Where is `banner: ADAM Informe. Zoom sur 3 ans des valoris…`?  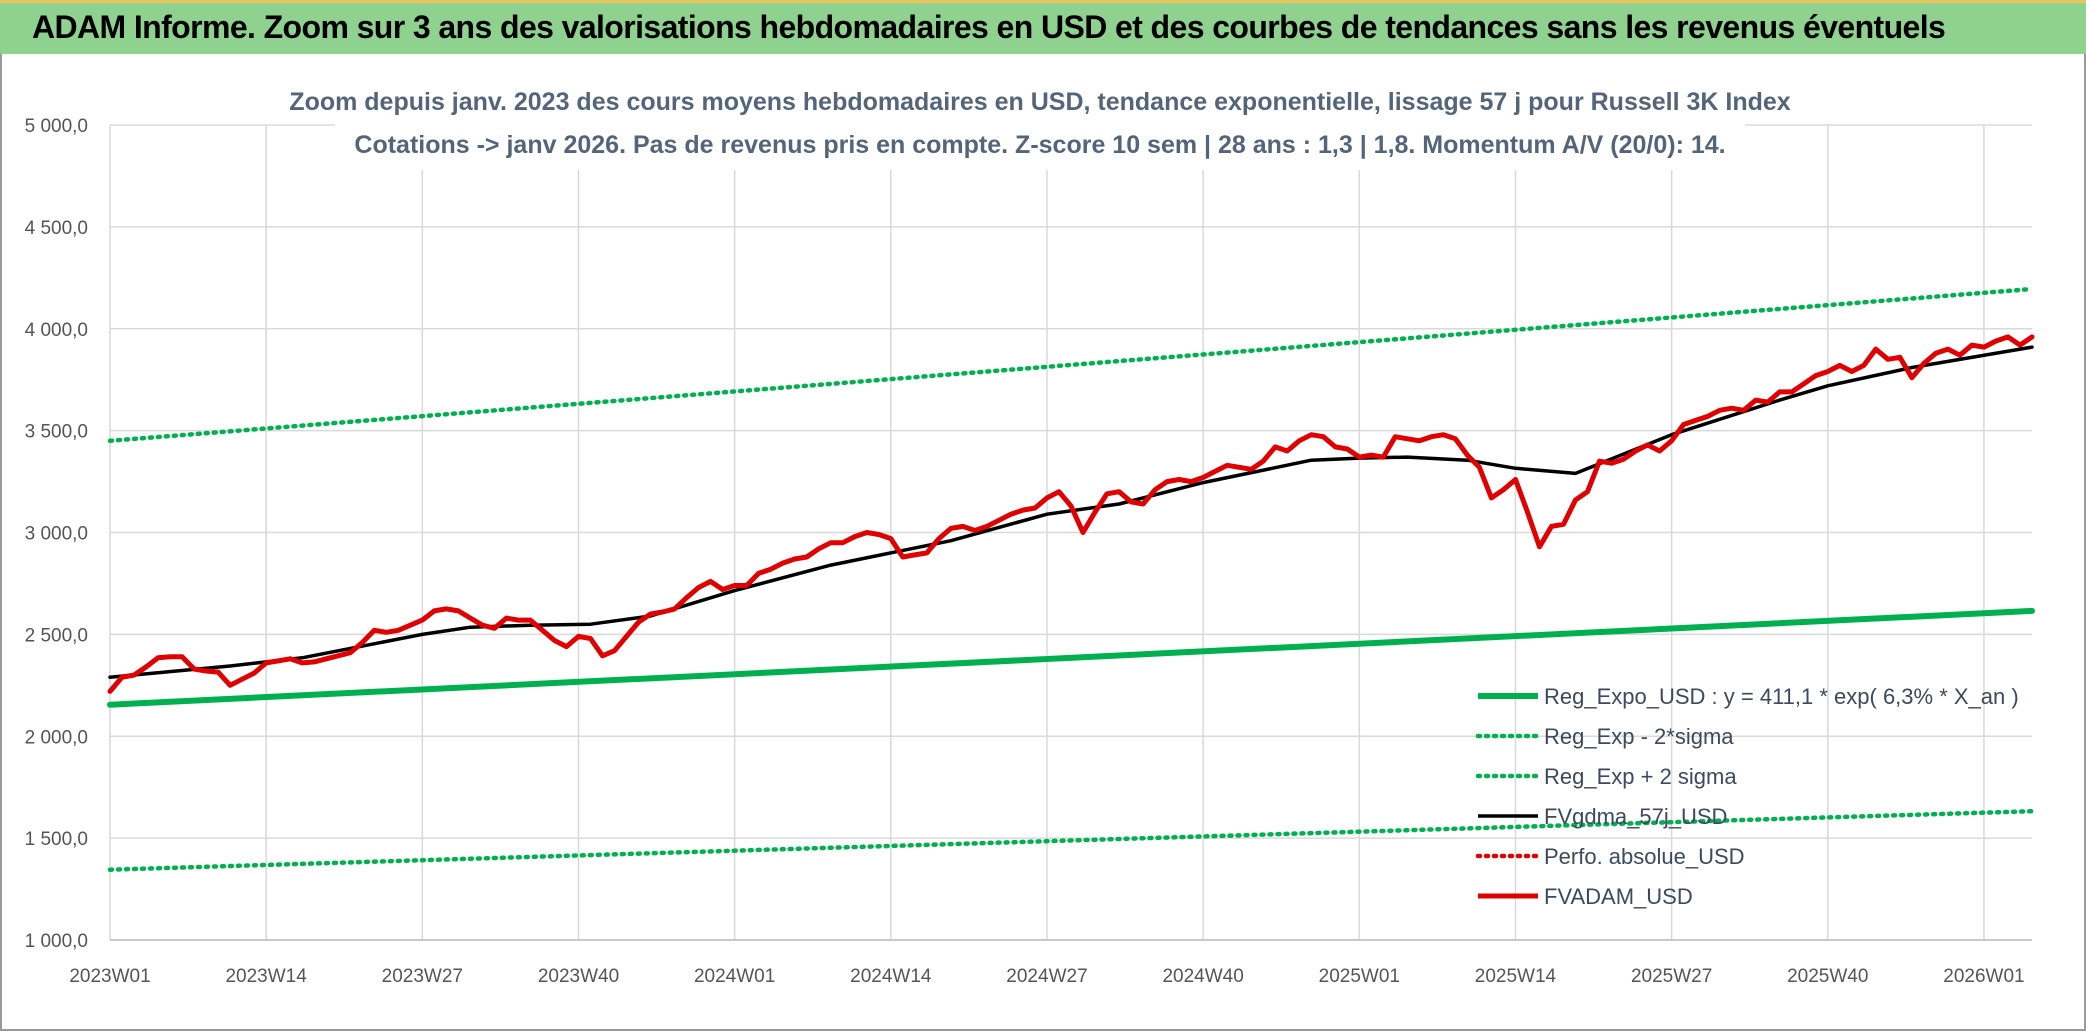 banner: ADAM Informe. Zoom sur 3 ans des valoris… is located at coordinates (1043, 27).